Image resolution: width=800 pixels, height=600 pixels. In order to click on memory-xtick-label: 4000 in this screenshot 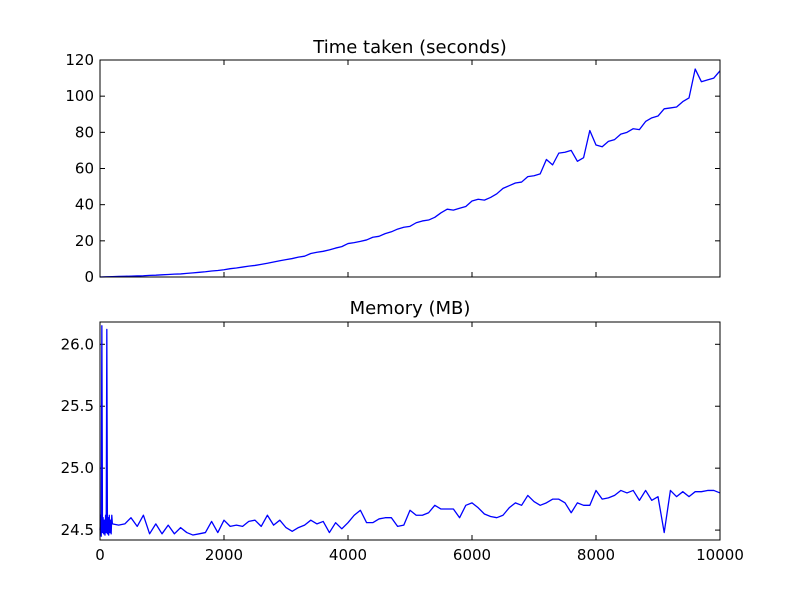, I will do `click(348, 555)`.